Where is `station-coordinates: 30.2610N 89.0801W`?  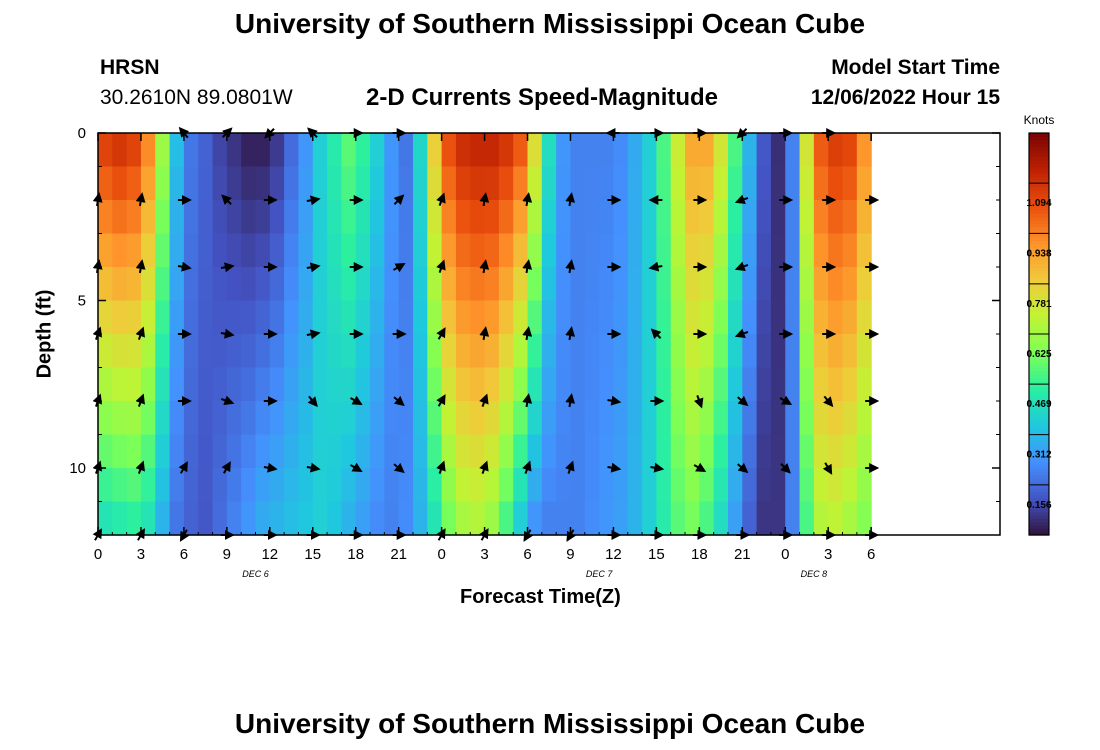
station-coordinates: 30.2610N 89.0801W is located at coordinates (196, 97).